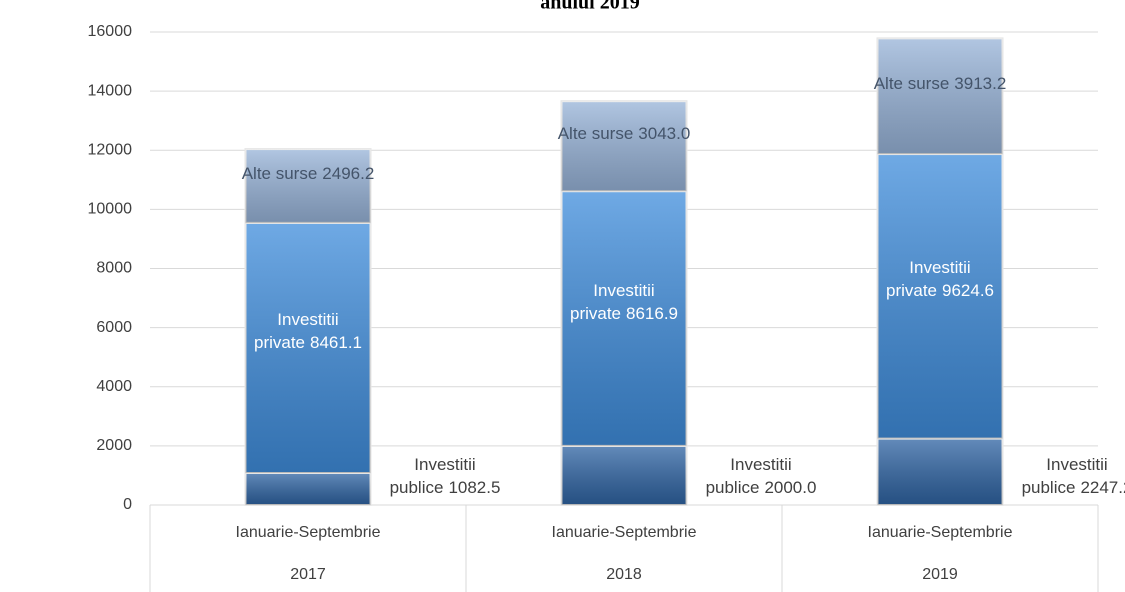  I want to click on data-label-value: 2247.2, so click(1102, 487).